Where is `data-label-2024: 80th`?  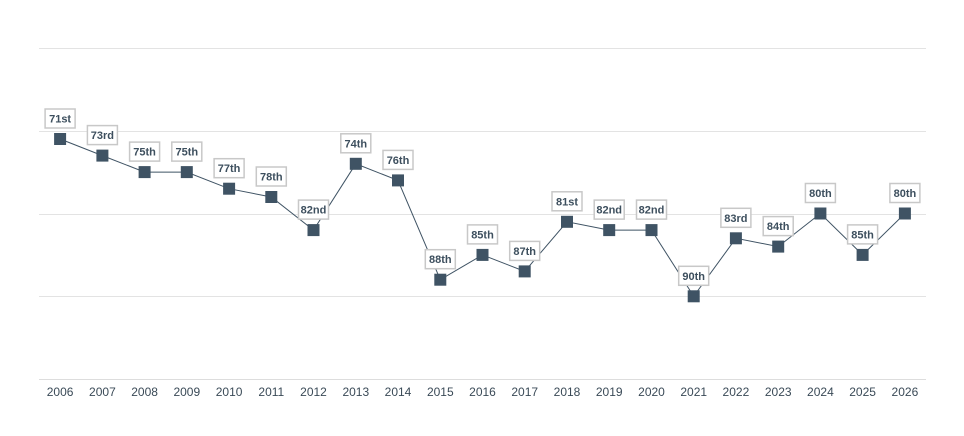
data-label-2024: 80th is located at coordinates (820, 193).